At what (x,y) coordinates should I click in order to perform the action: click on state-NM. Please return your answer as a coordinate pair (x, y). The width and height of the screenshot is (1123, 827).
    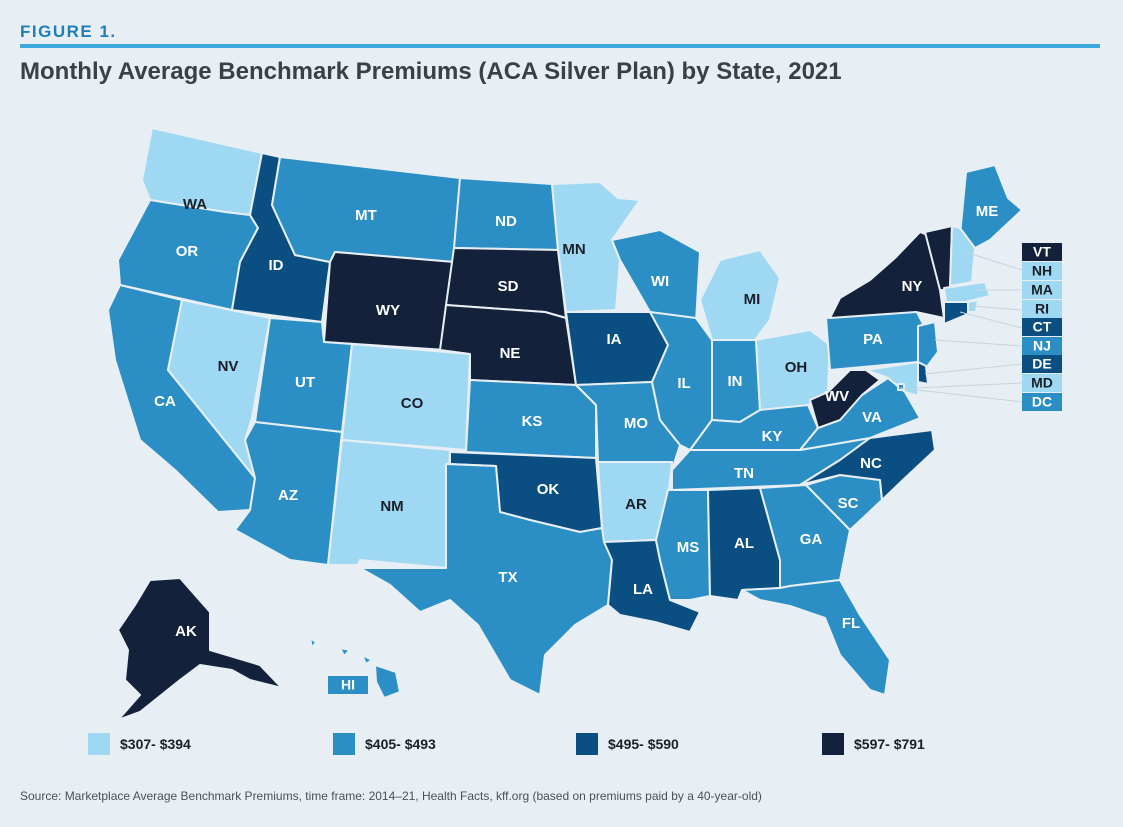
    Looking at the image, I should click on (389, 504).